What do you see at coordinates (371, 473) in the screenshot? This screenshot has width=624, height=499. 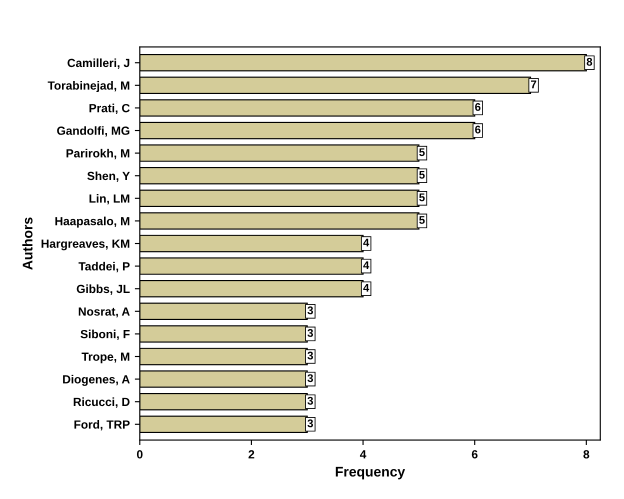 I see `x-axis-title: Frequency` at bounding box center [371, 473].